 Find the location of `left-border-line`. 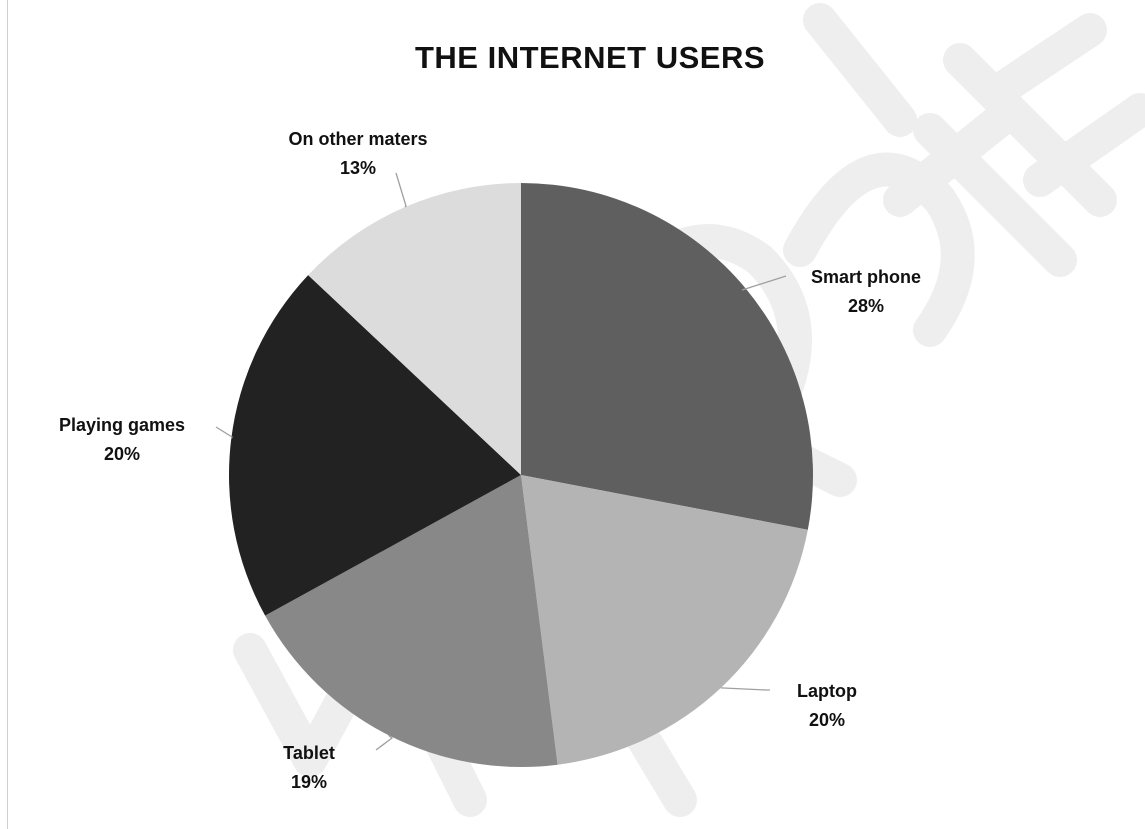

left-border-line is located at coordinates (7, 414).